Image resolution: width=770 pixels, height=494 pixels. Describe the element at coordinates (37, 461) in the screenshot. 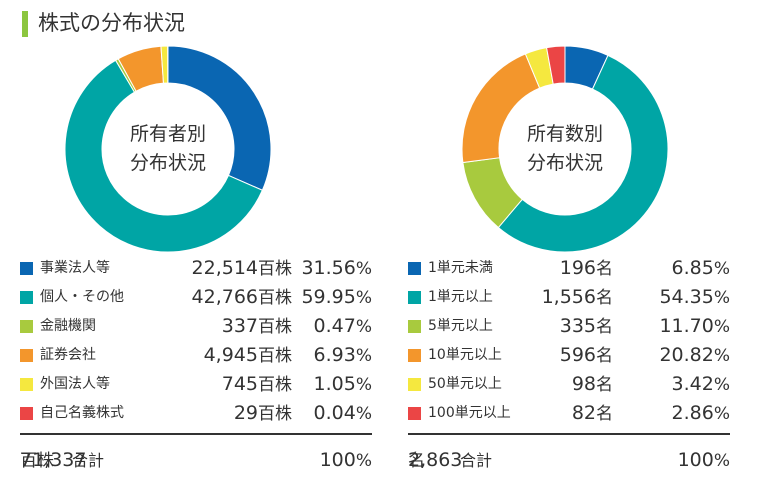

I see `owner-total-unit: 百株` at that location.